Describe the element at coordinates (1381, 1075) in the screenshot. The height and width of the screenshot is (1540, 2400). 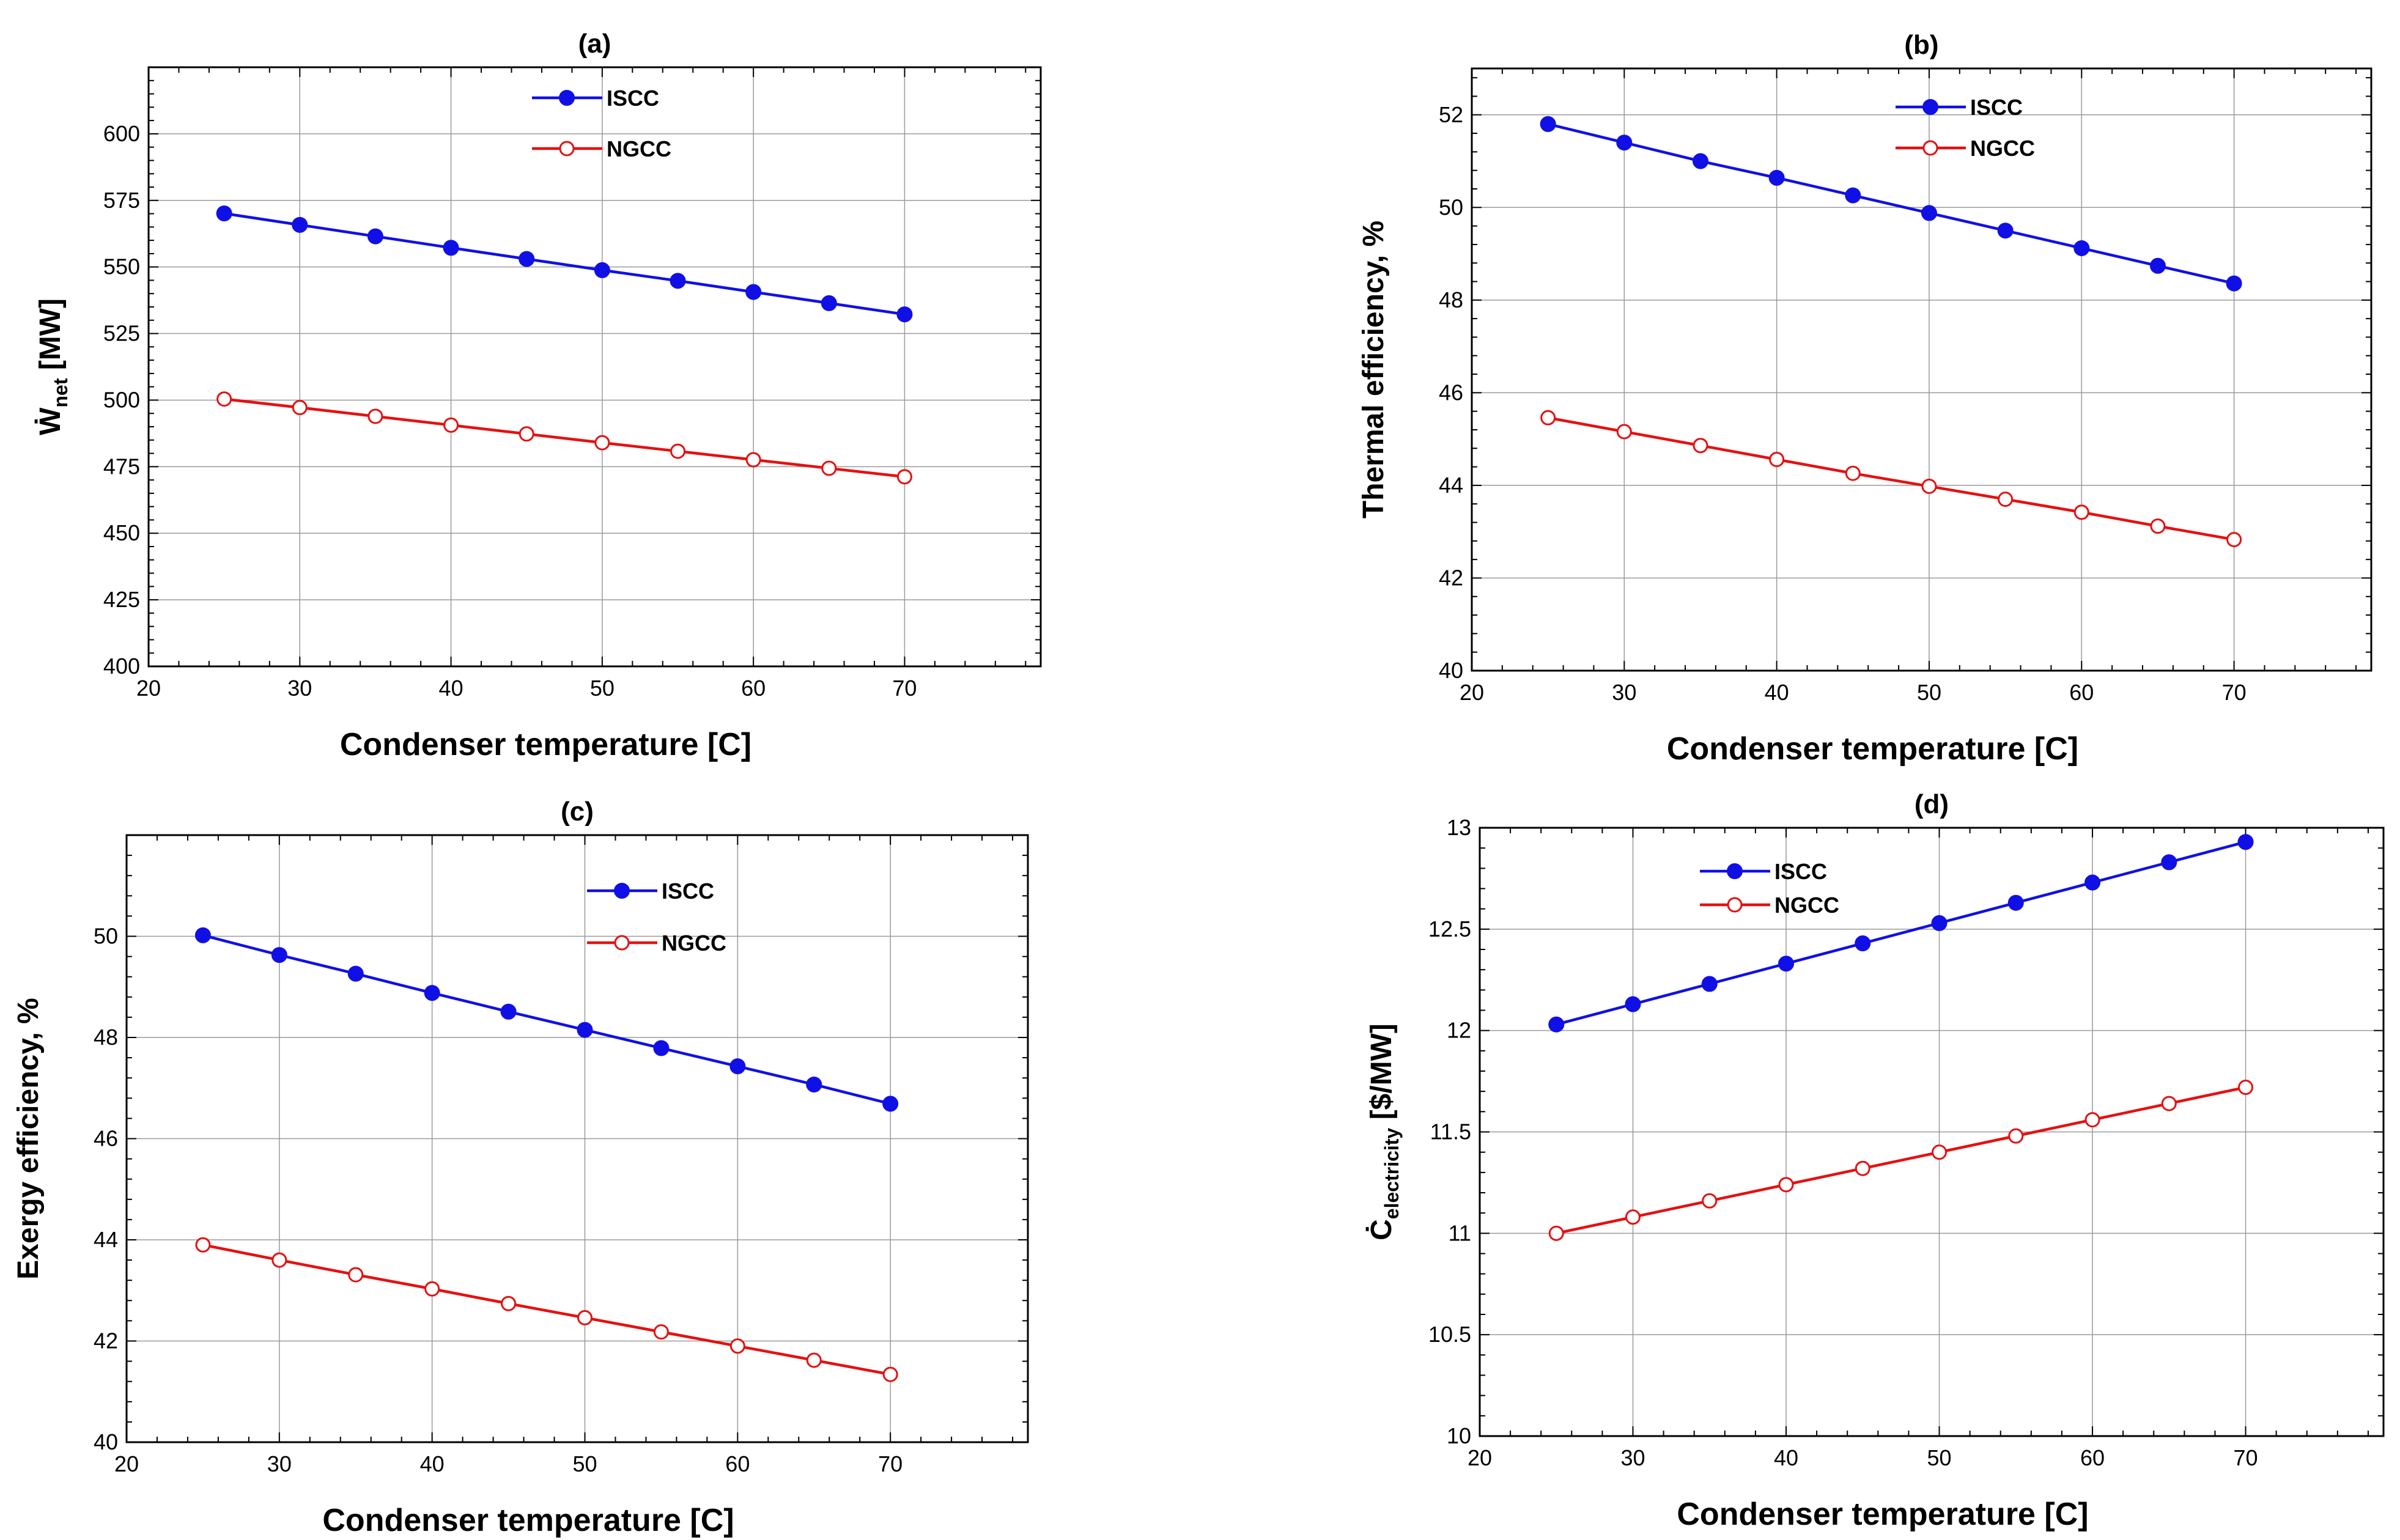
I see `y-axis-label-unit: [$/MW]` at that location.